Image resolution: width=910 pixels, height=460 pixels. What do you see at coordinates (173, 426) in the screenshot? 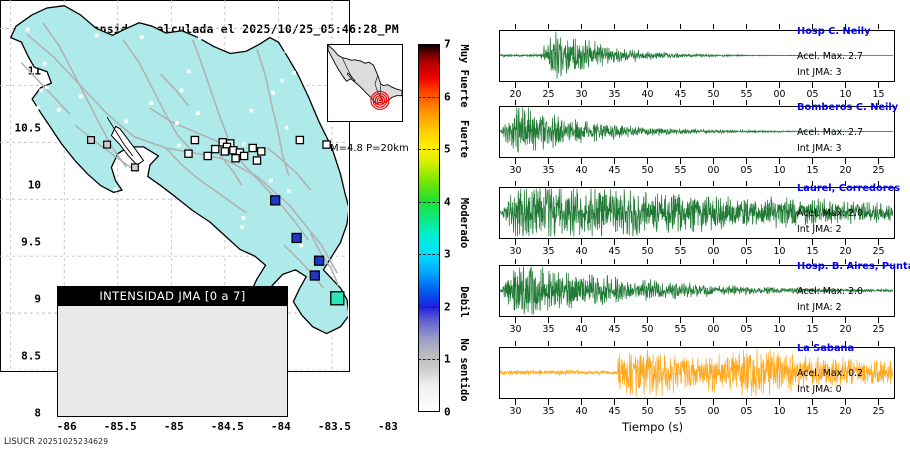
I see `map-x-tick-label: -85` at bounding box center [173, 426].